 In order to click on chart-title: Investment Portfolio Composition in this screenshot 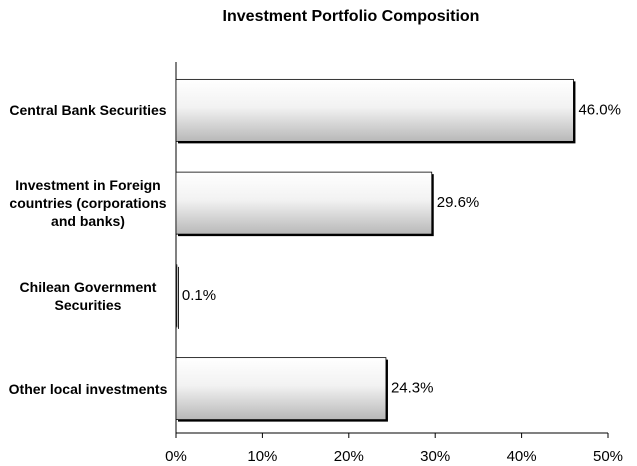, I will do `click(351, 16)`.